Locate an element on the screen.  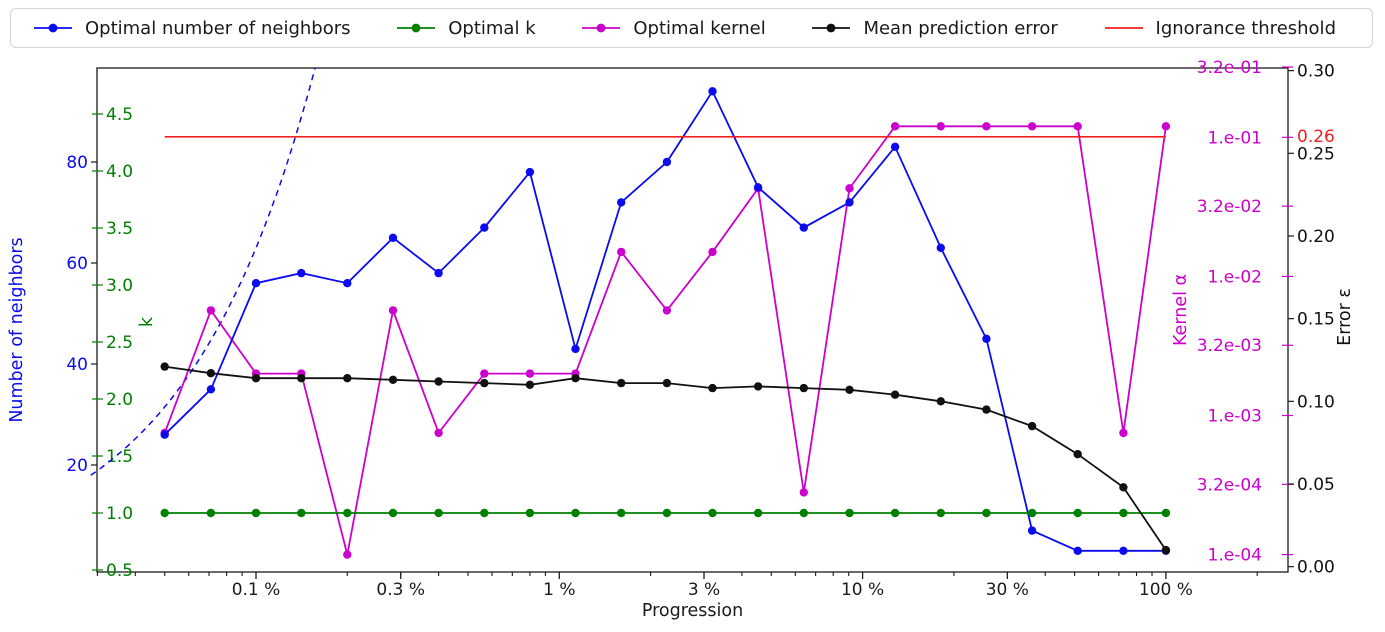
k-tick-label: 2.0 is located at coordinates (119, 400).